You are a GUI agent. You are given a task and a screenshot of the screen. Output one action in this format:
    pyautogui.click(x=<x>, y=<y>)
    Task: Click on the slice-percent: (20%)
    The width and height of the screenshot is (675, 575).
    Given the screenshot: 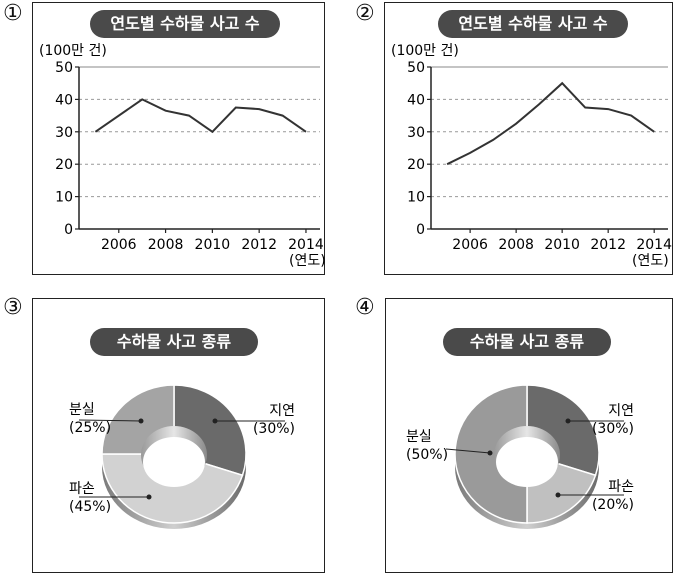 What is the action you would take?
    pyautogui.click(x=613, y=505)
    